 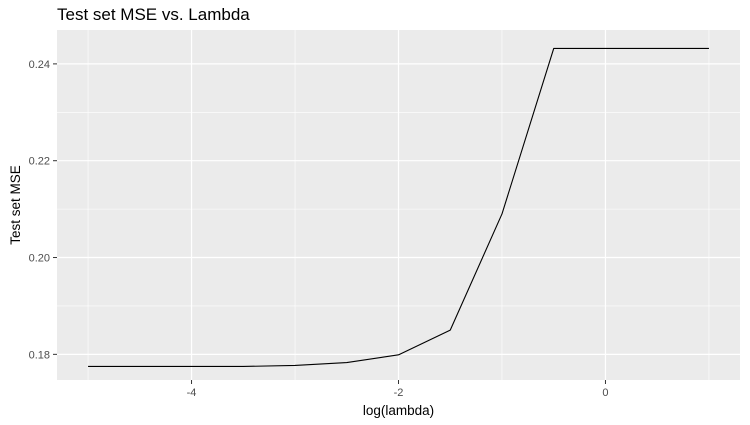 I want to click on x-tick-label: -4, so click(x=192, y=393).